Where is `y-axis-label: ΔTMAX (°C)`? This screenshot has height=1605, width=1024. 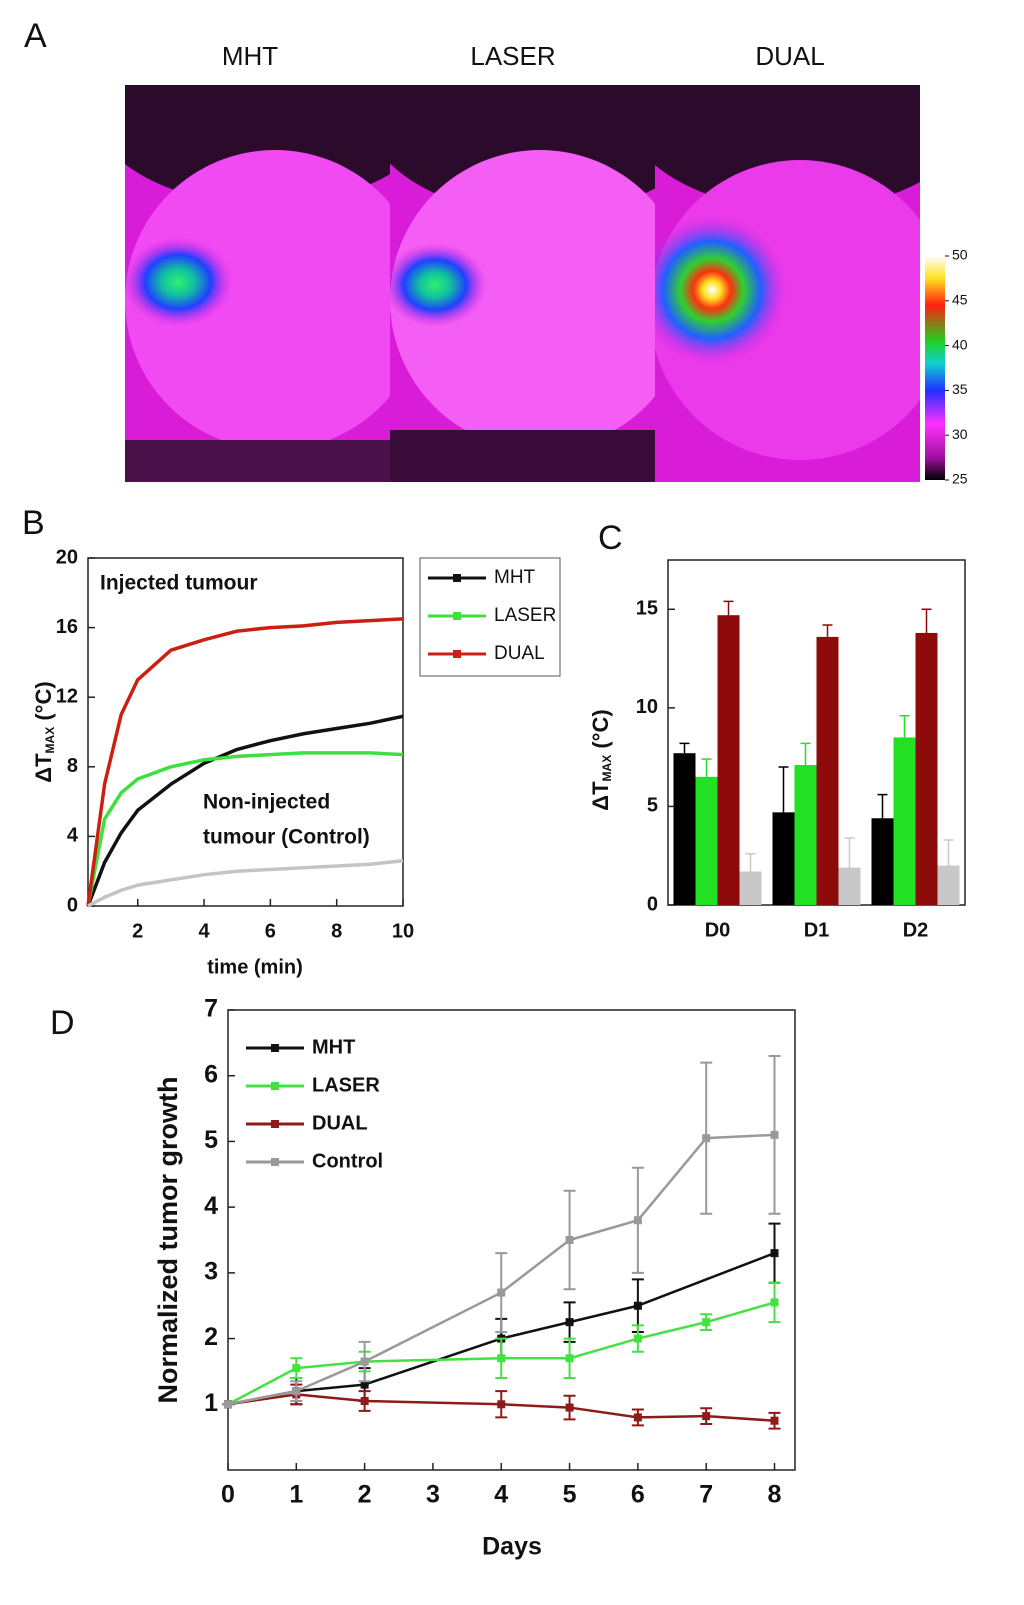
y-axis-label: ΔTMAX (°C) is located at coordinates (601, 759).